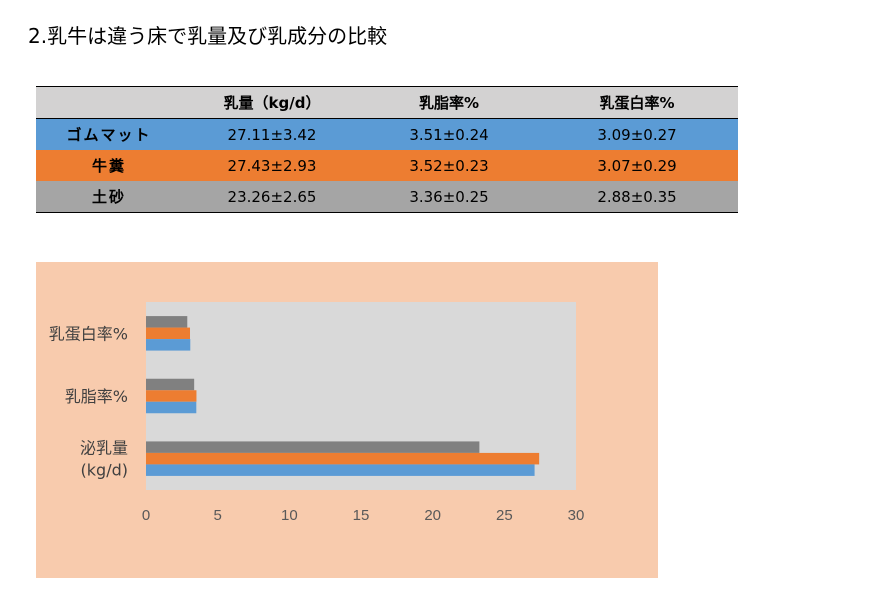  Describe the element at coordinates (272, 134) in the screenshot. I see `table-cell: 27.11±3.42` at that location.